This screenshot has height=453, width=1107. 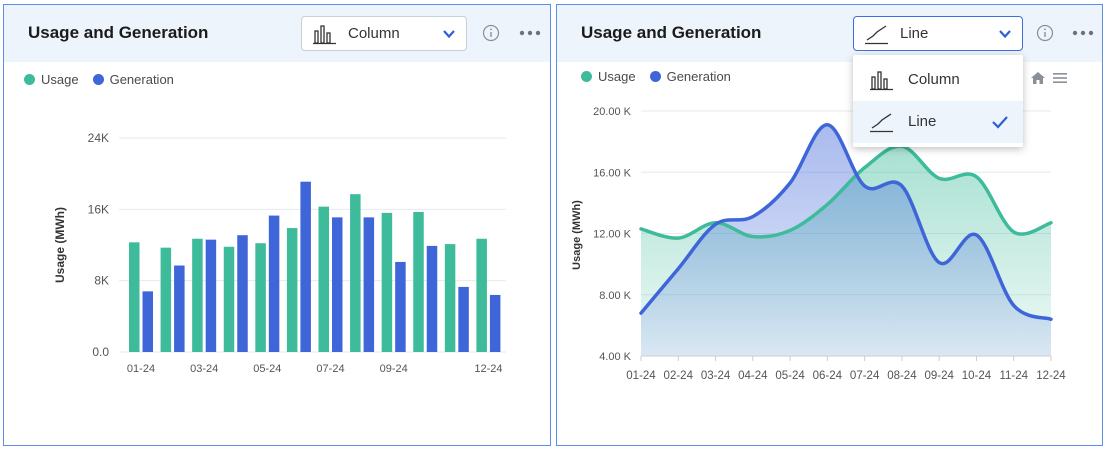 I want to click on menu-icon, so click(x=1060, y=78).